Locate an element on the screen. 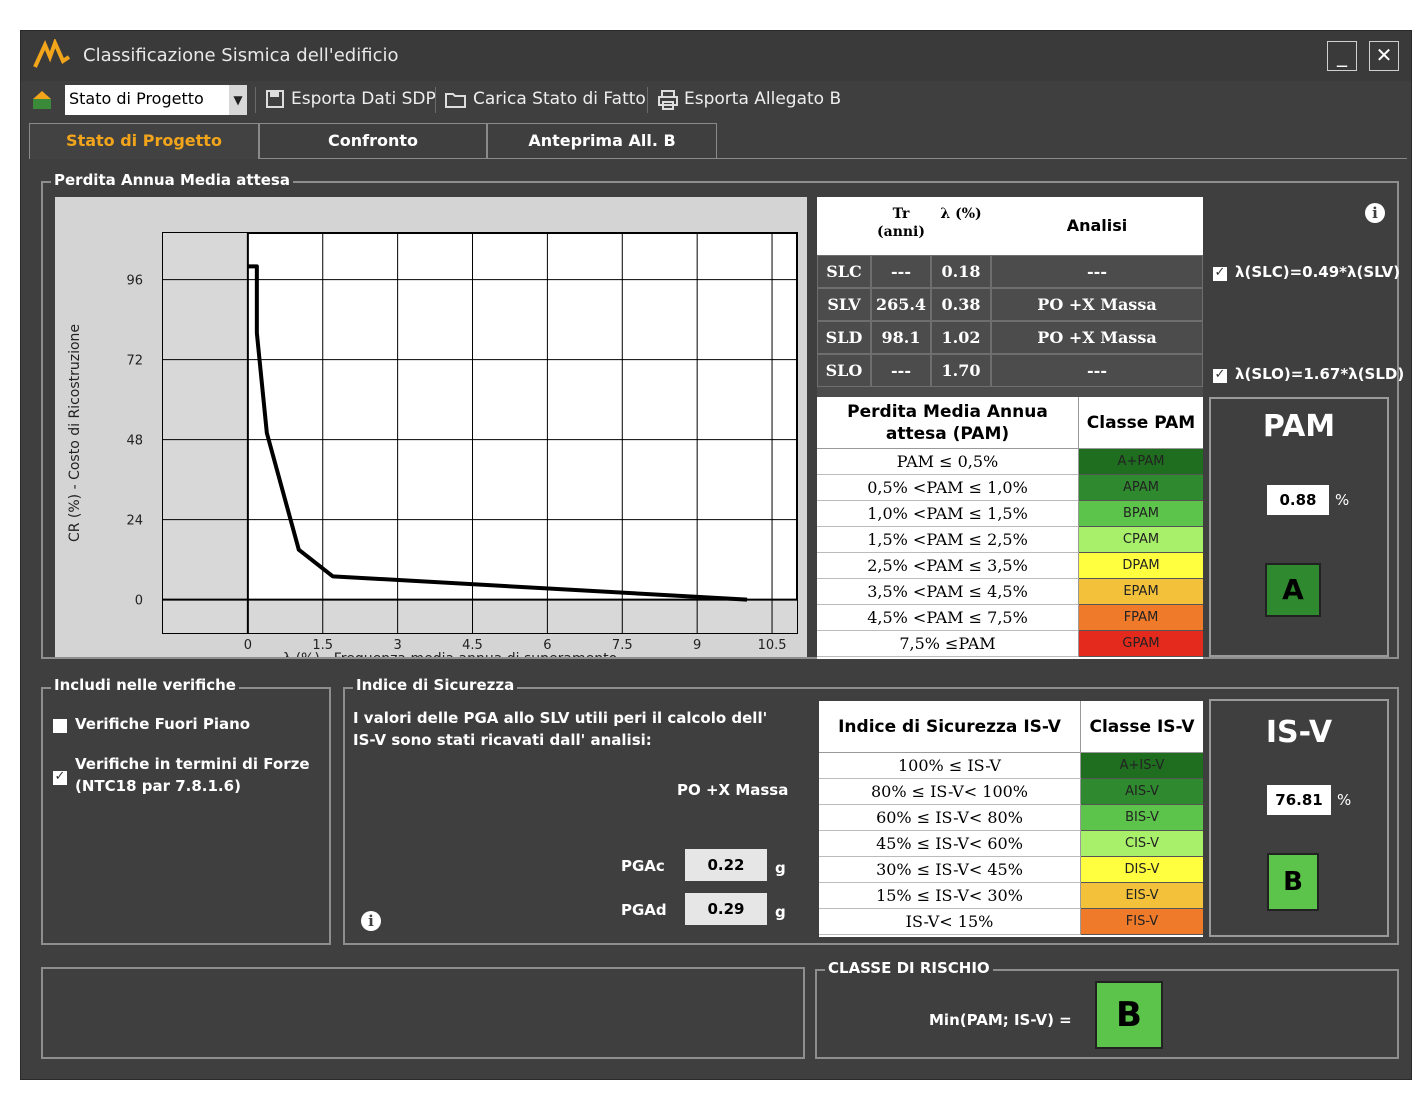 The height and width of the screenshot is (1095, 1428). states-cell-state: SLO is located at coordinates (844, 370).